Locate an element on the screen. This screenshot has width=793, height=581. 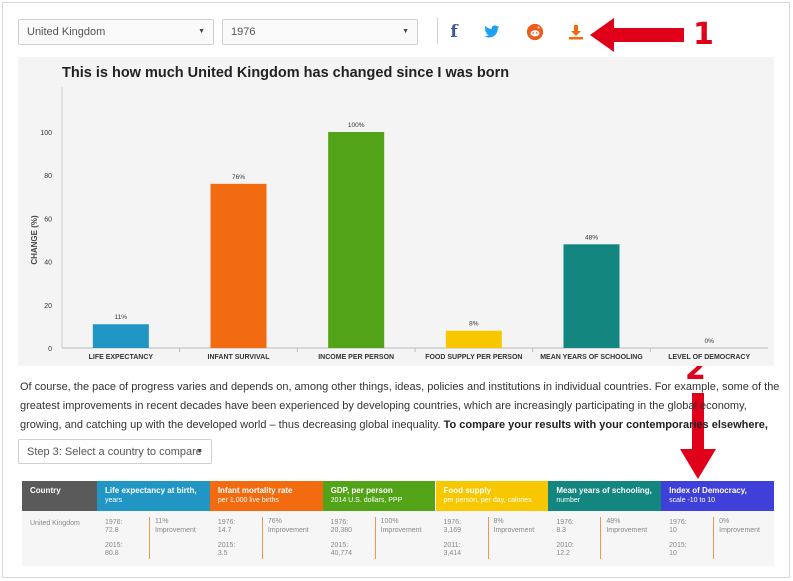
download-icon is located at coordinates (576, 32).